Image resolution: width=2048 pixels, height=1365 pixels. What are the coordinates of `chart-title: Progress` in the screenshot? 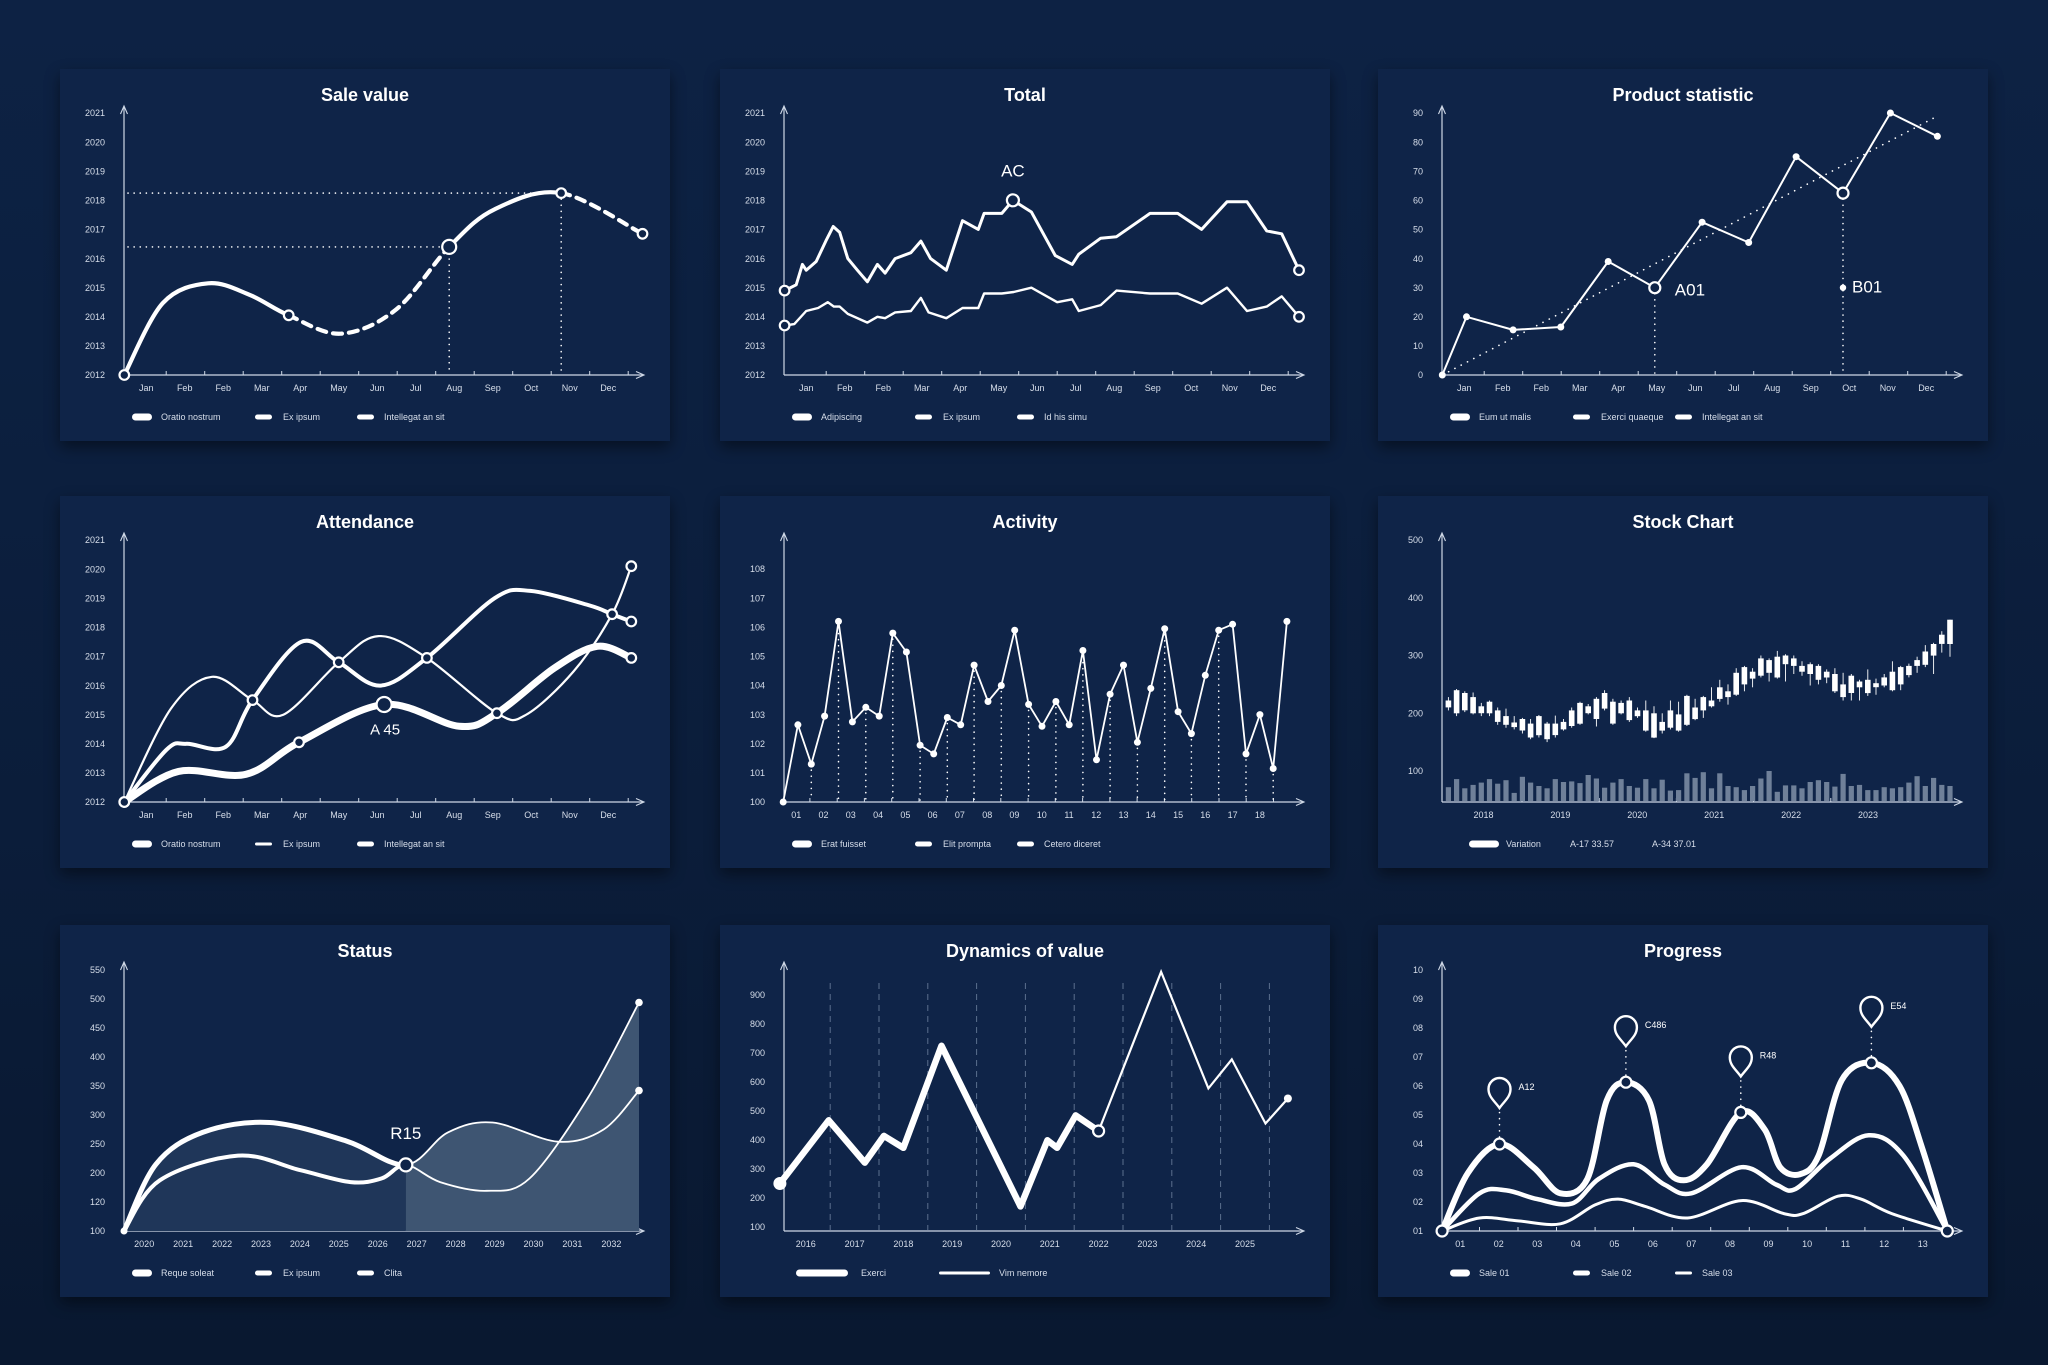 It's located at (1683, 951).